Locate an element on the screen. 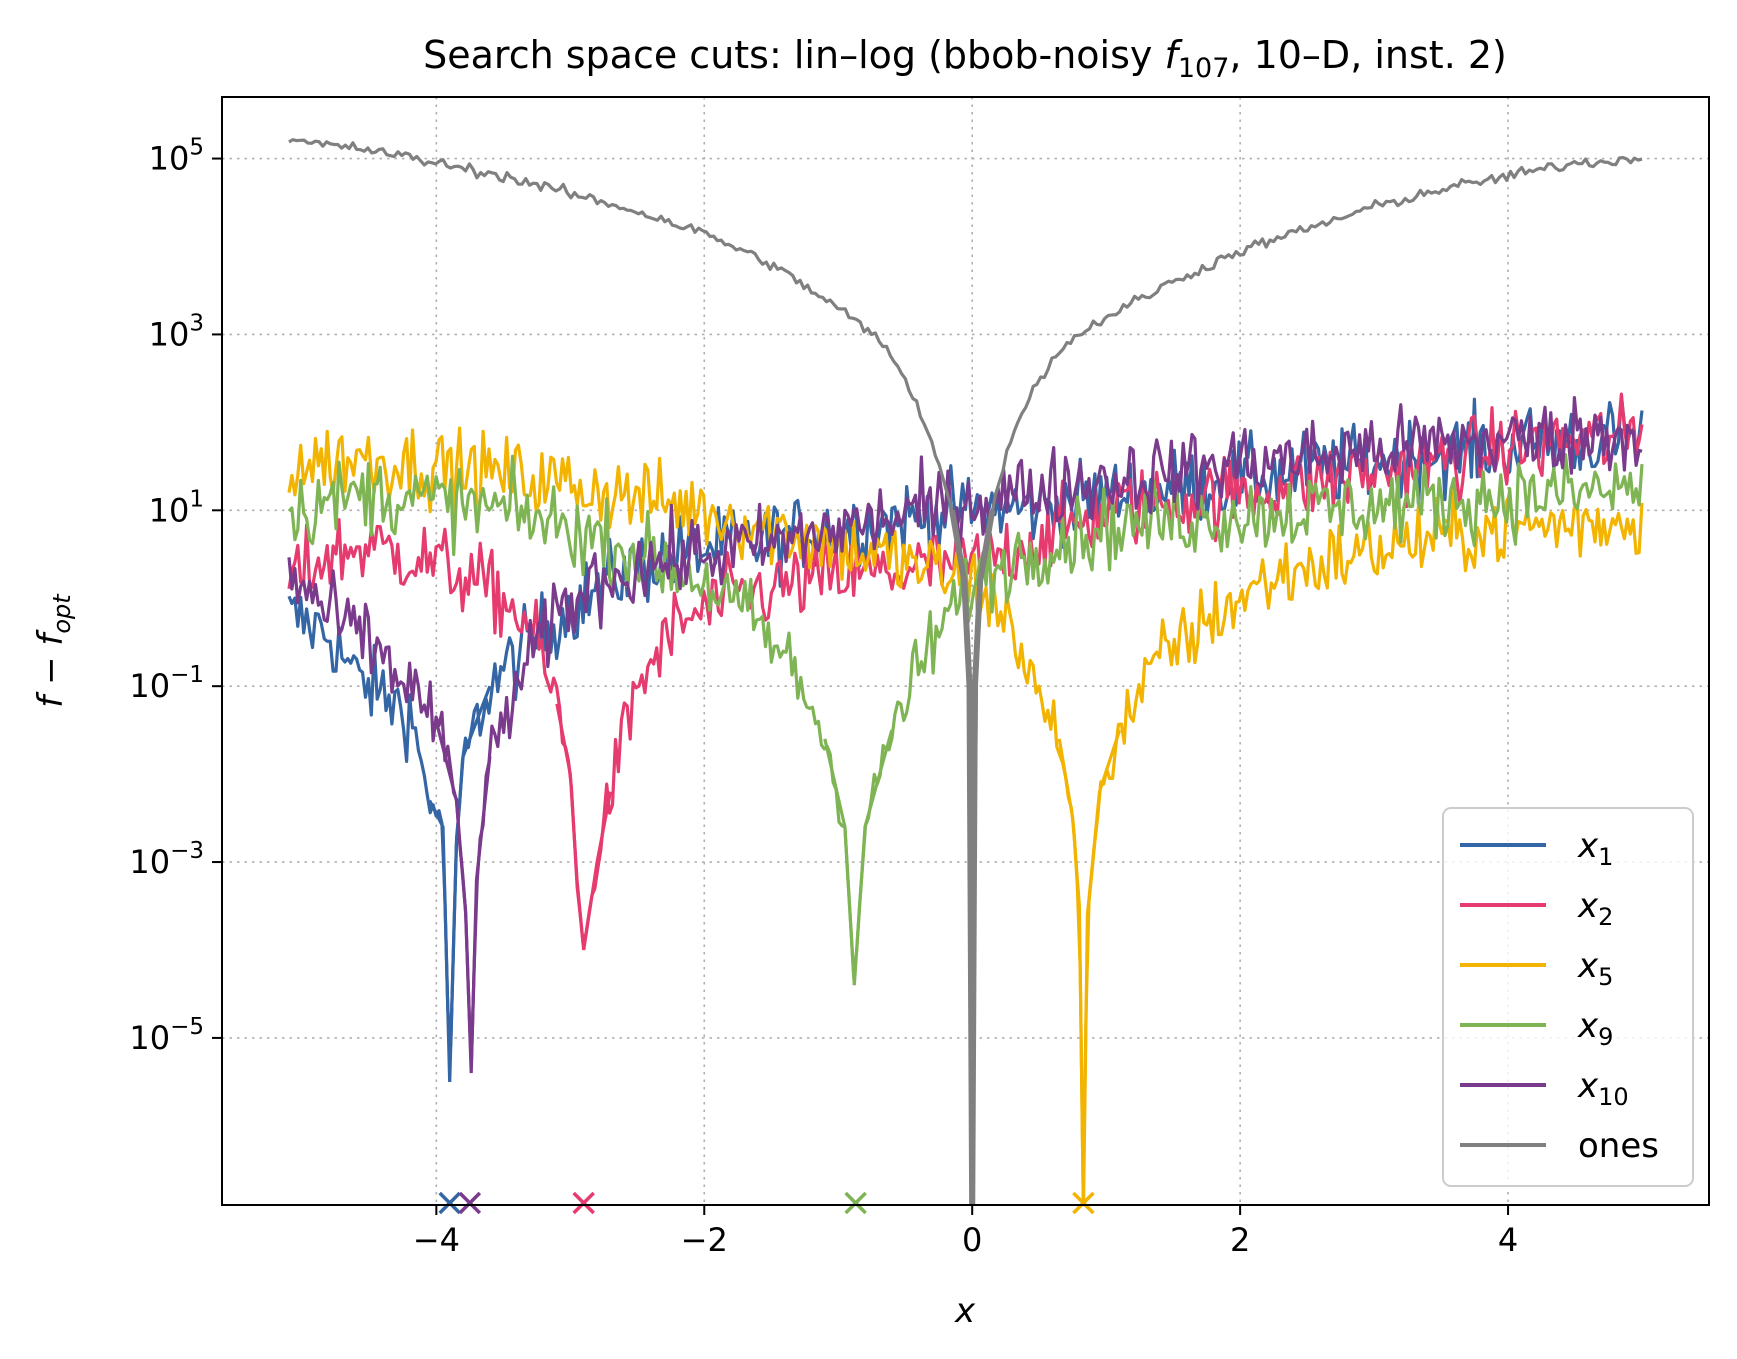 This screenshot has width=1737, height=1359. legend-label: x2 is located at coordinates (1595, 908).